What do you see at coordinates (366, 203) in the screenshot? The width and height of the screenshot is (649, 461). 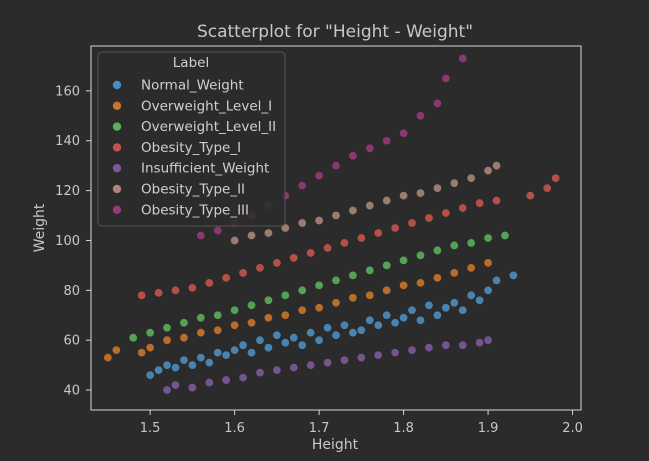 I see `series-obesity-type-ii` at bounding box center [366, 203].